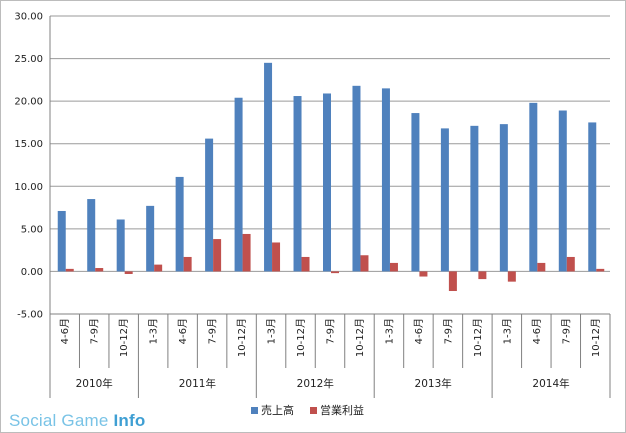 The width and height of the screenshot is (626, 433). What do you see at coordinates (28, 187) in the screenshot?
I see `y-tick-label: 10.00` at bounding box center [28, 187].